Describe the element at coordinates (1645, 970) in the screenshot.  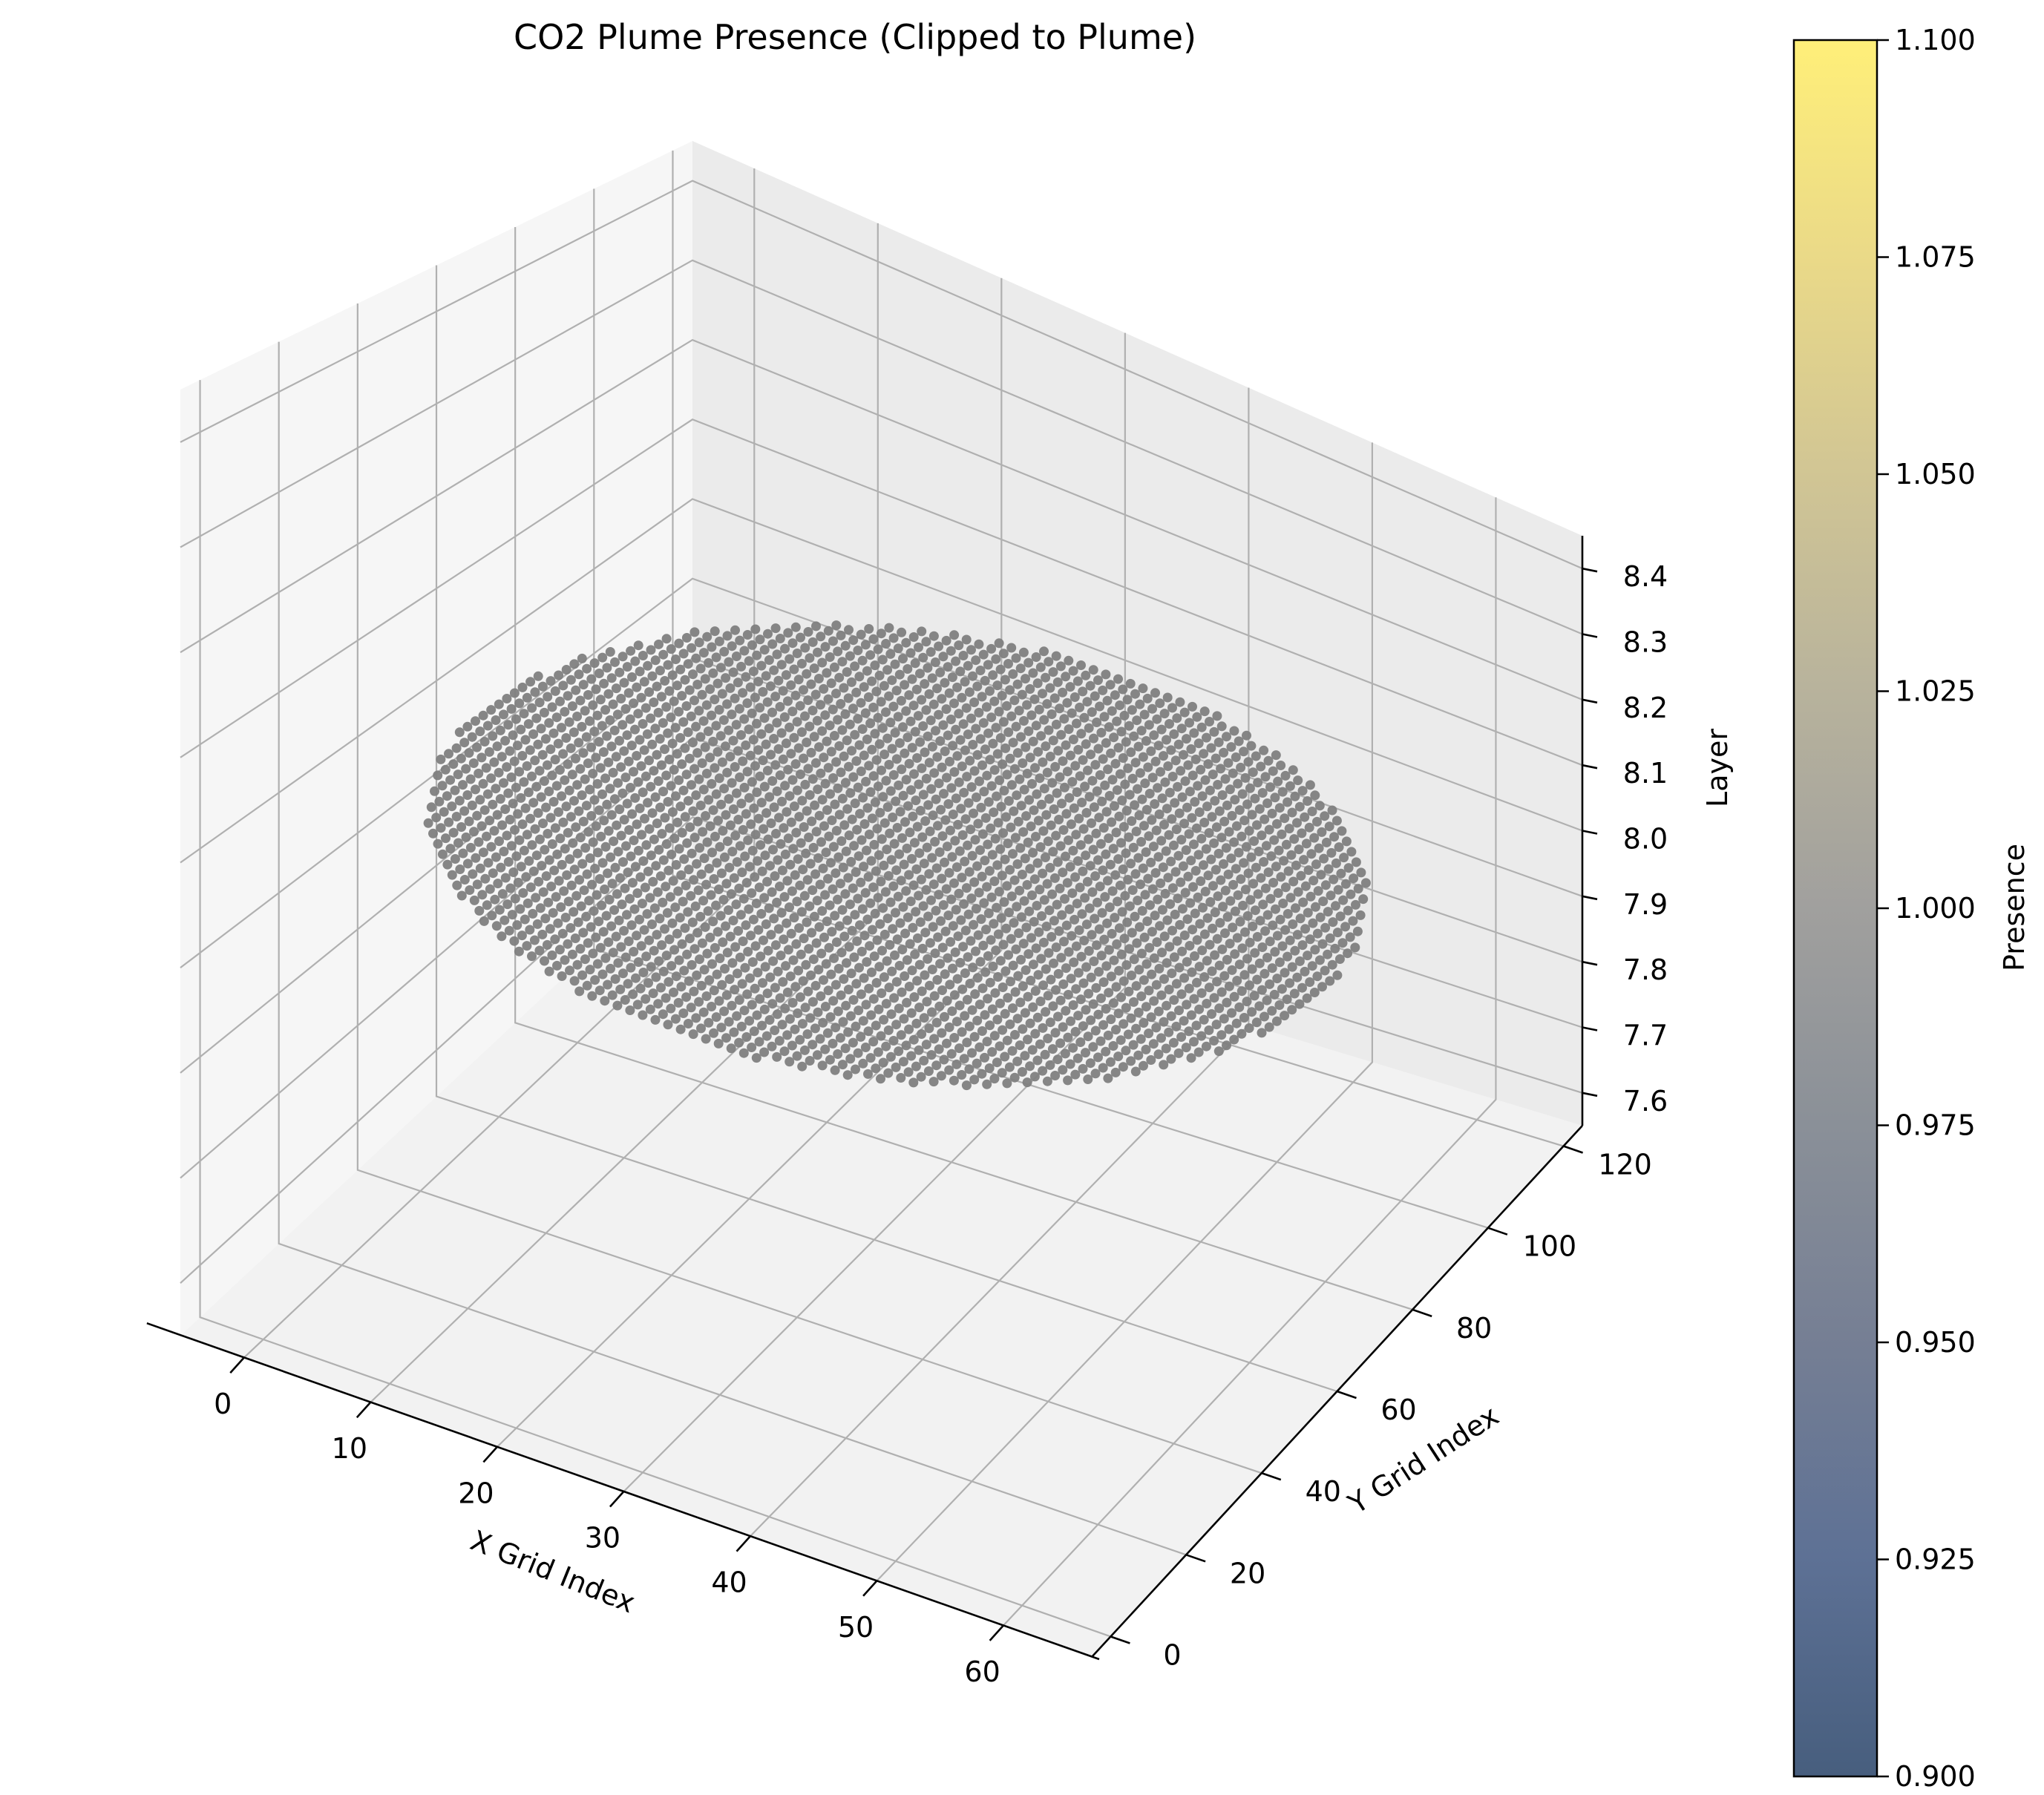
I see `z-tick-label: 7.8` at that location.